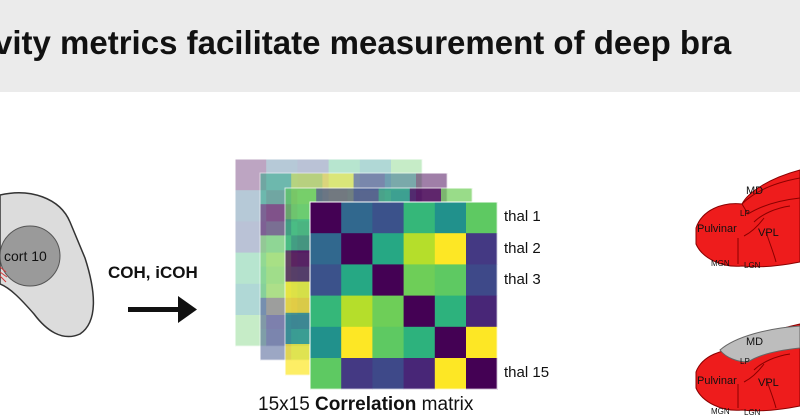  Describe the element at coordinates (162, 309) in the screenshot. I see `arrow-icon` at that location.